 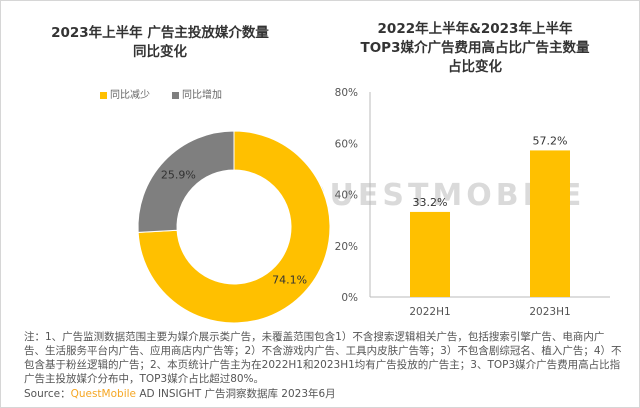 What do you see at coordinates (549, 312) in the screenshot?
I see `x-tick-label: 2023H1` at bounding box center [549, 312].